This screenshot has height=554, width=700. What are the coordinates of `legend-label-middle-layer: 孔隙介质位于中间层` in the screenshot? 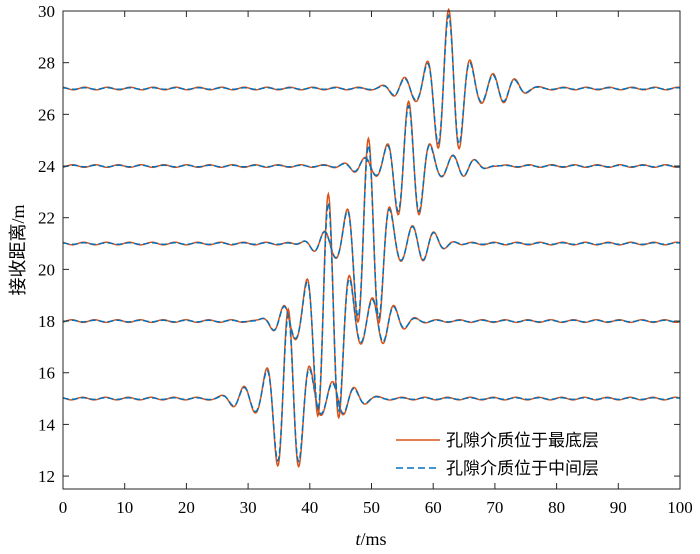 It's located at (522, 468).